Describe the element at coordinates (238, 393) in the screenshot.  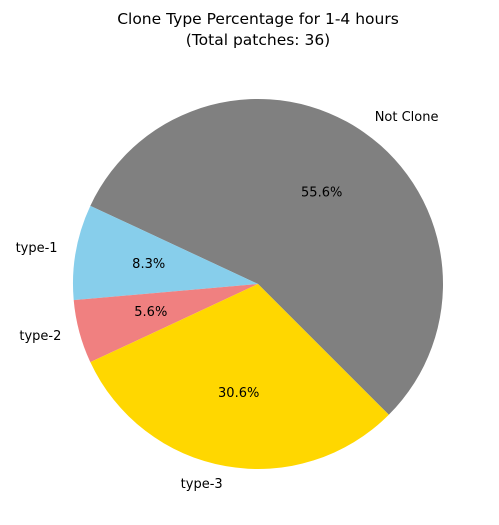
I see `slice-percent-type-3: 30.6%` at that location.